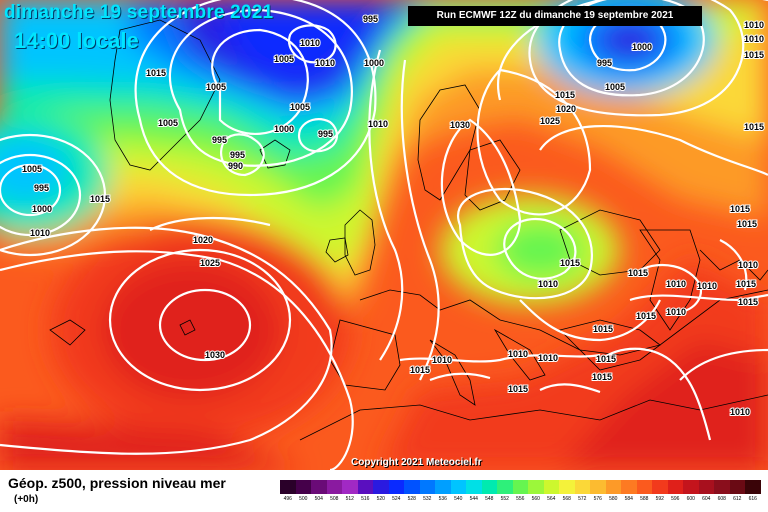  I want to click on legend-label: 580, so click(613, 499).